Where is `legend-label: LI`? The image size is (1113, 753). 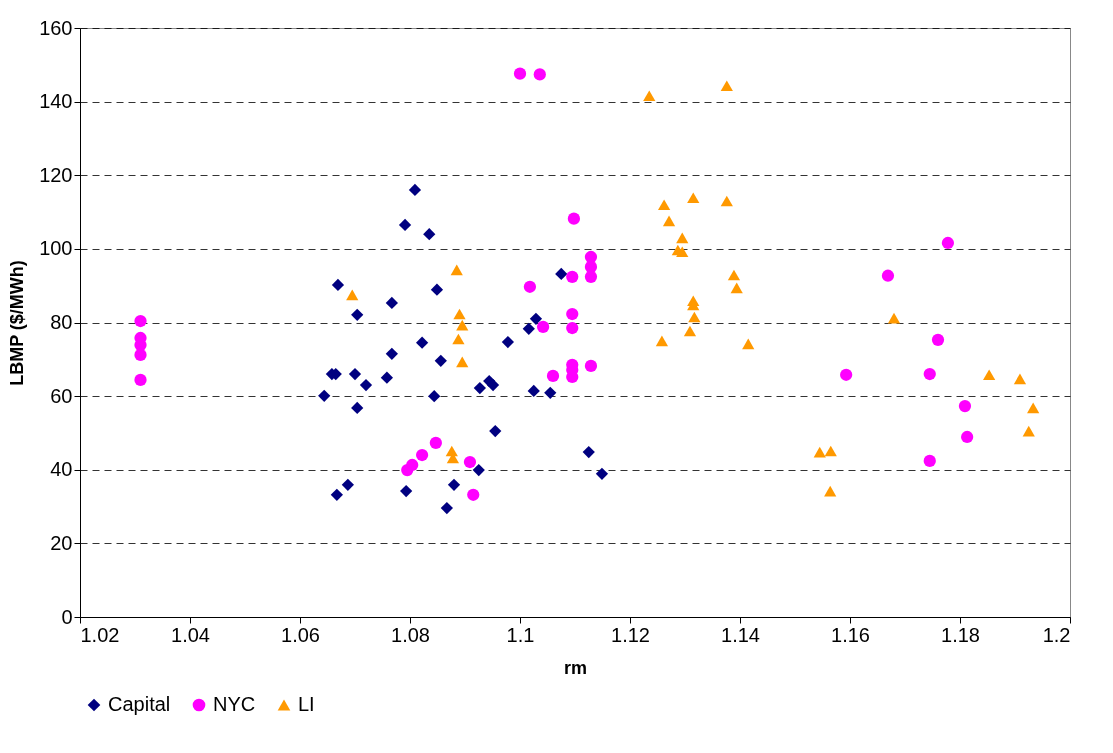
legend-label: LI is located at coordinates (306, 704).